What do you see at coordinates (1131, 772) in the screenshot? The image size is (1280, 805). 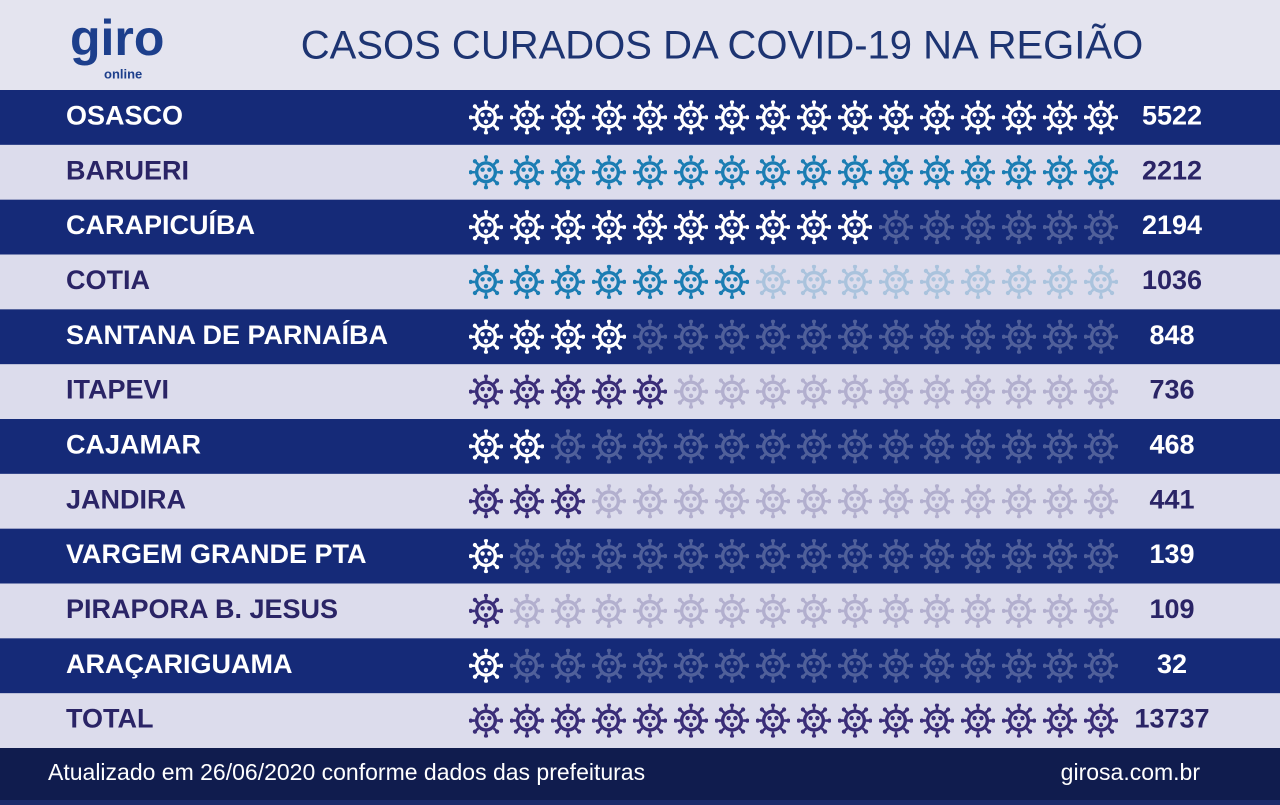 I see `footer-site: girosa.com.br` at bounding box center [1131, 772].